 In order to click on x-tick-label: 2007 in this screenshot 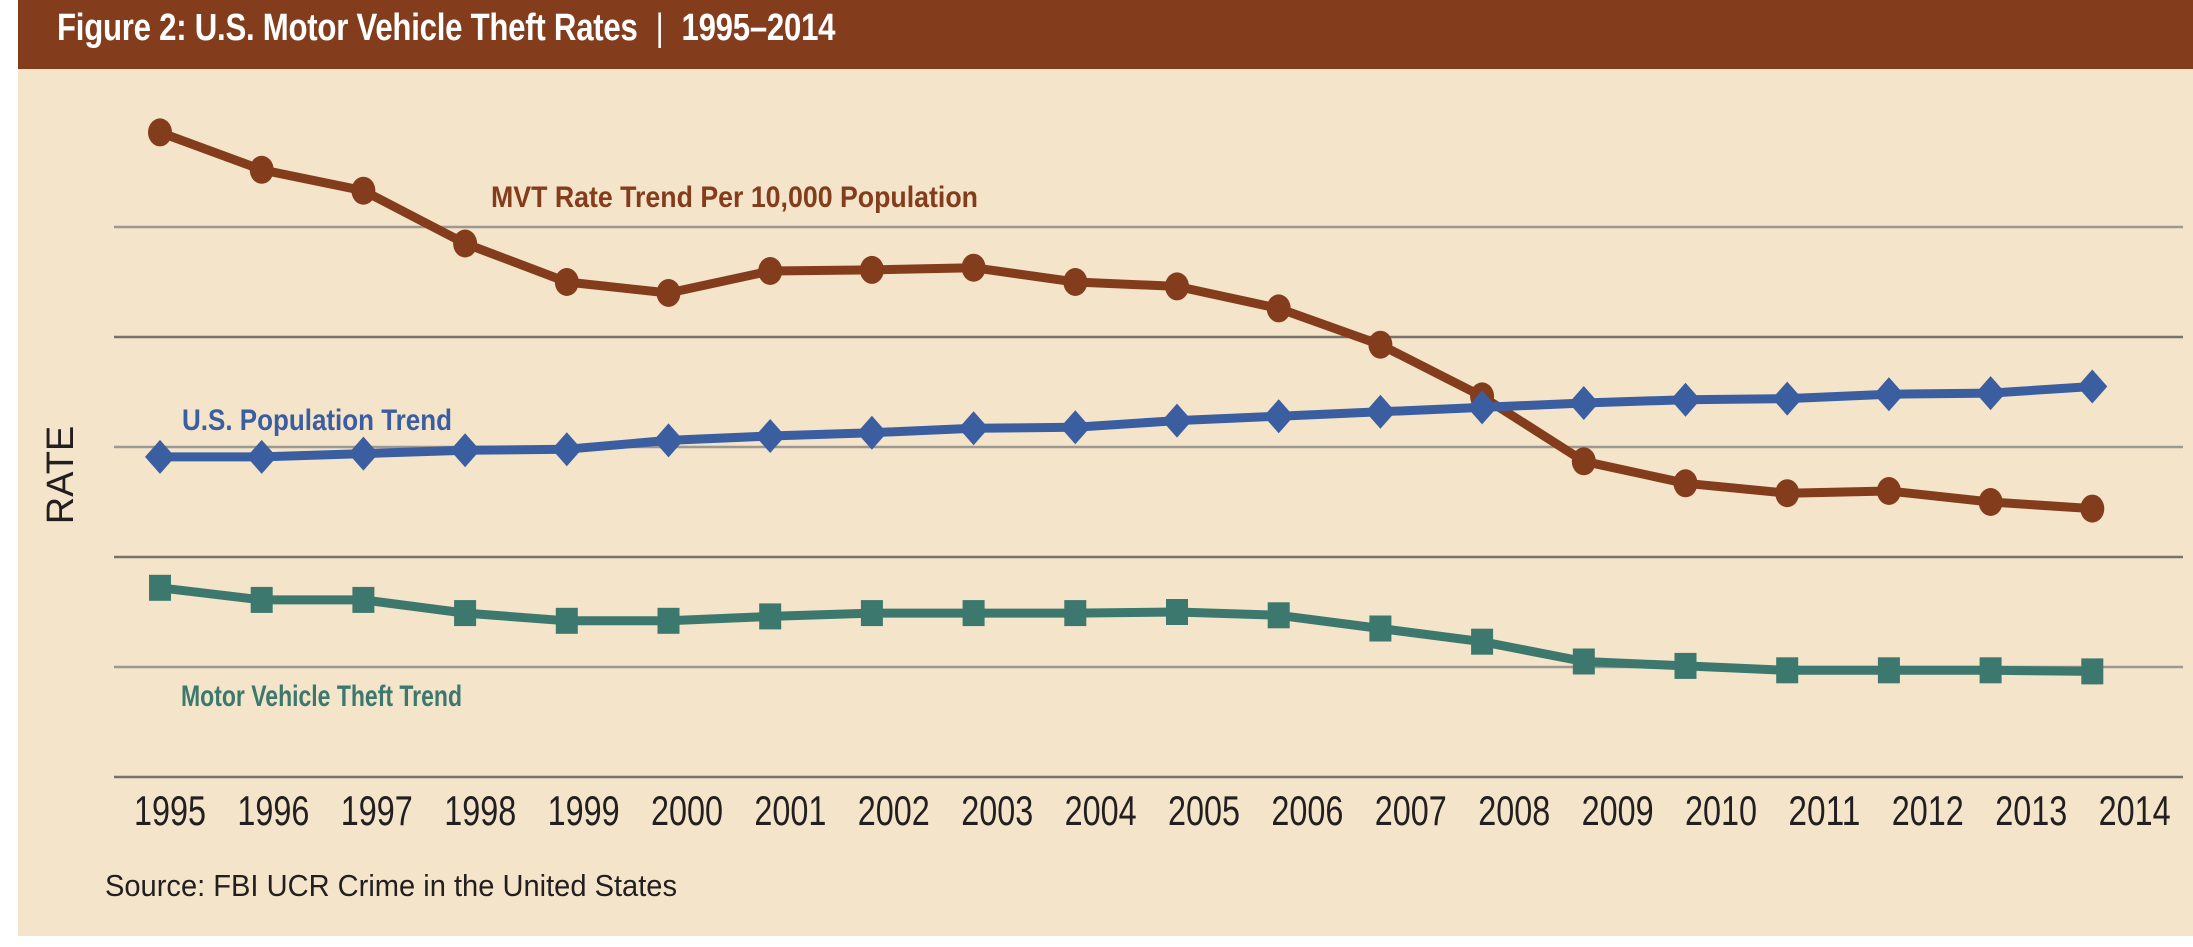, I will do `click(1411, 810)`.